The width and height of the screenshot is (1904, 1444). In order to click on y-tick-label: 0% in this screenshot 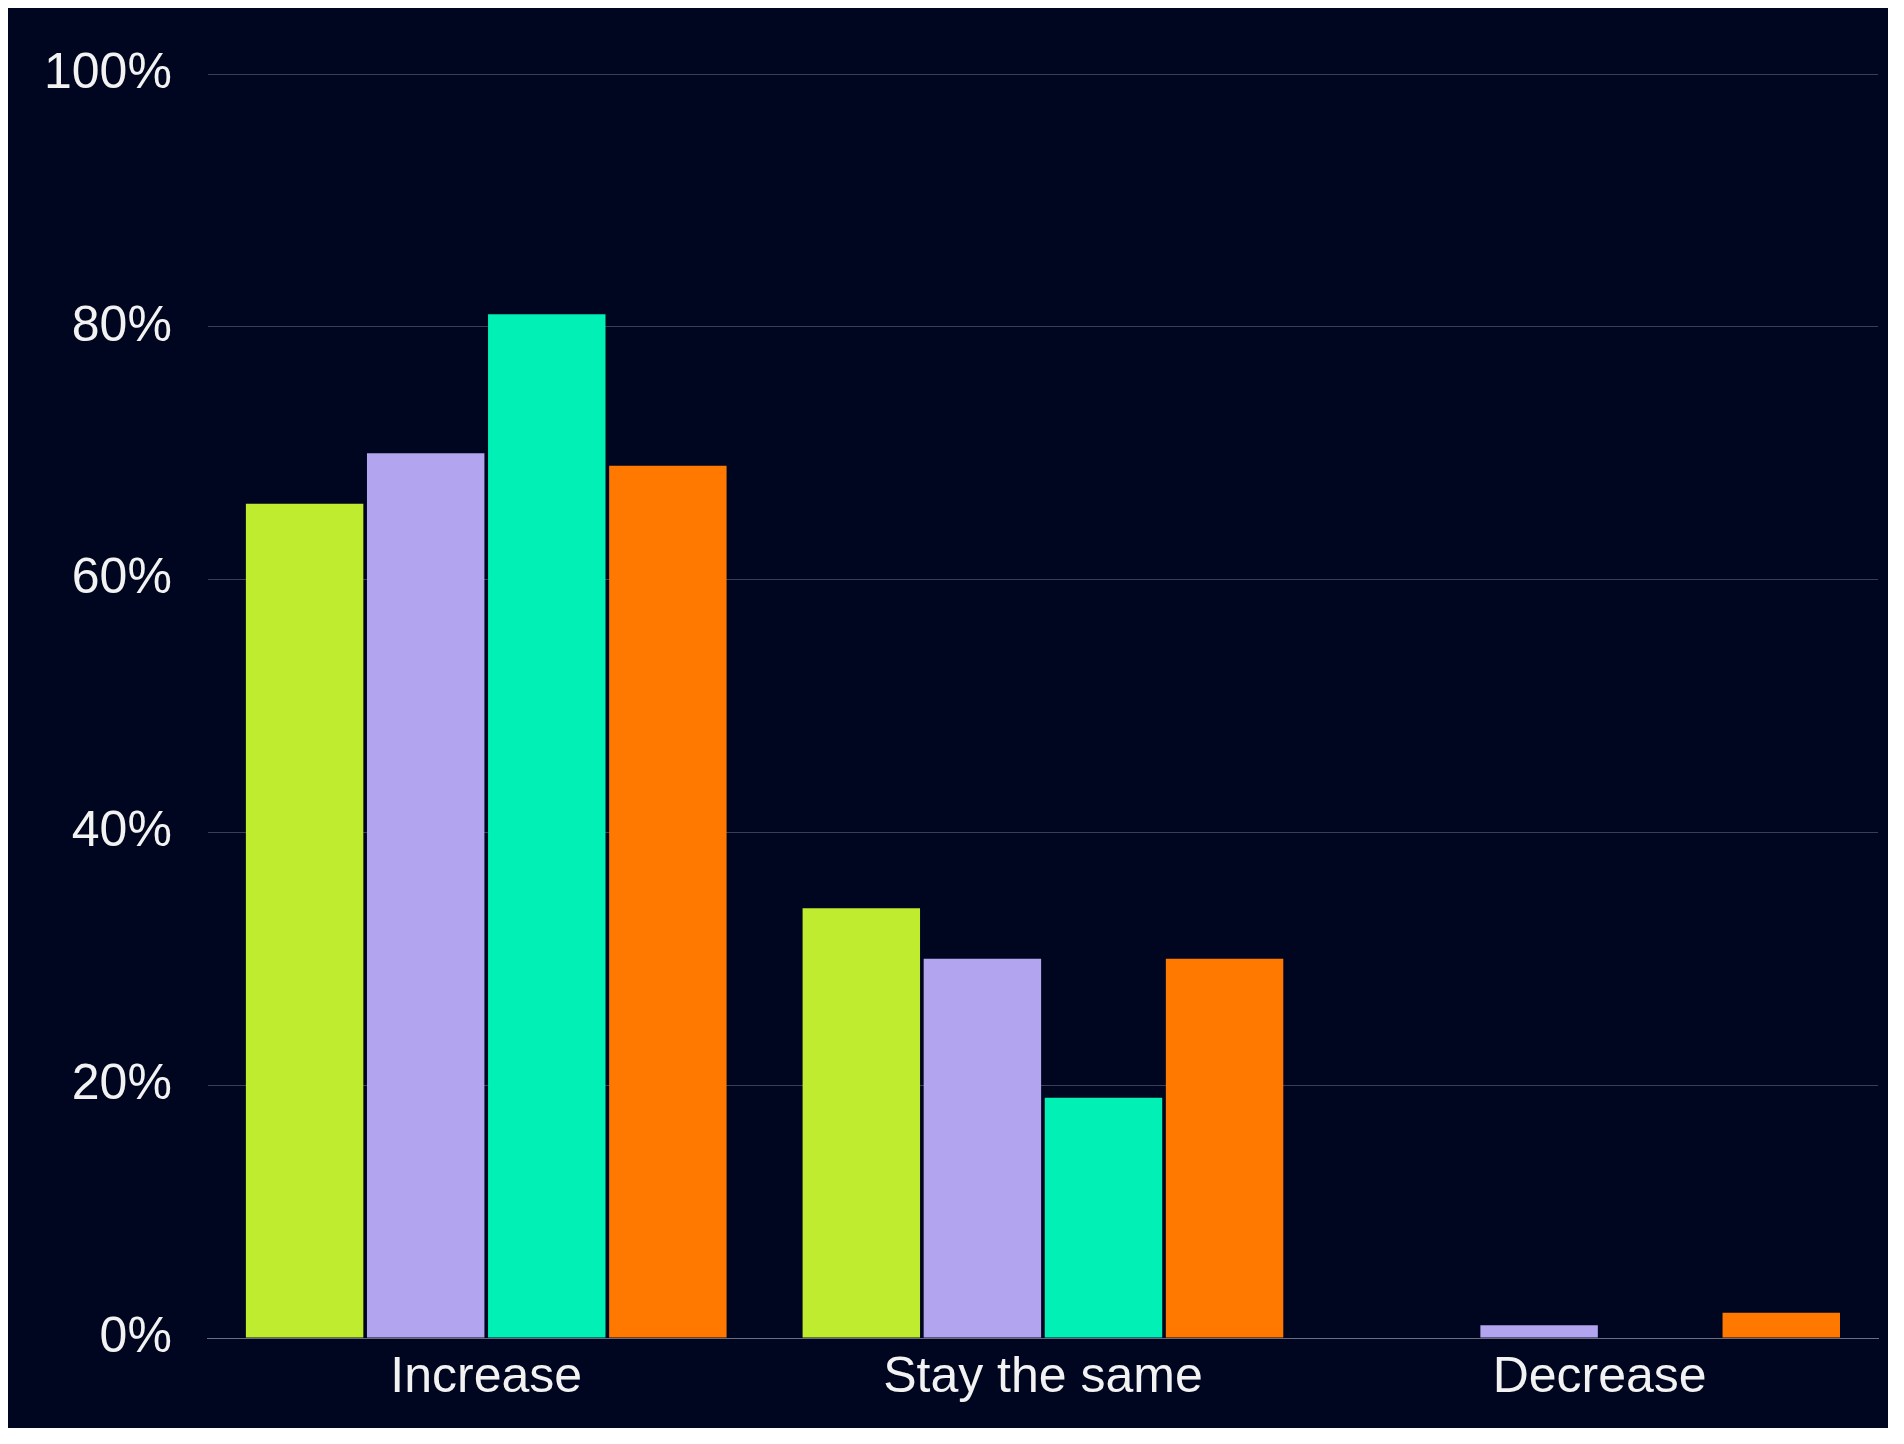, I will do `click(135, 1334)`.